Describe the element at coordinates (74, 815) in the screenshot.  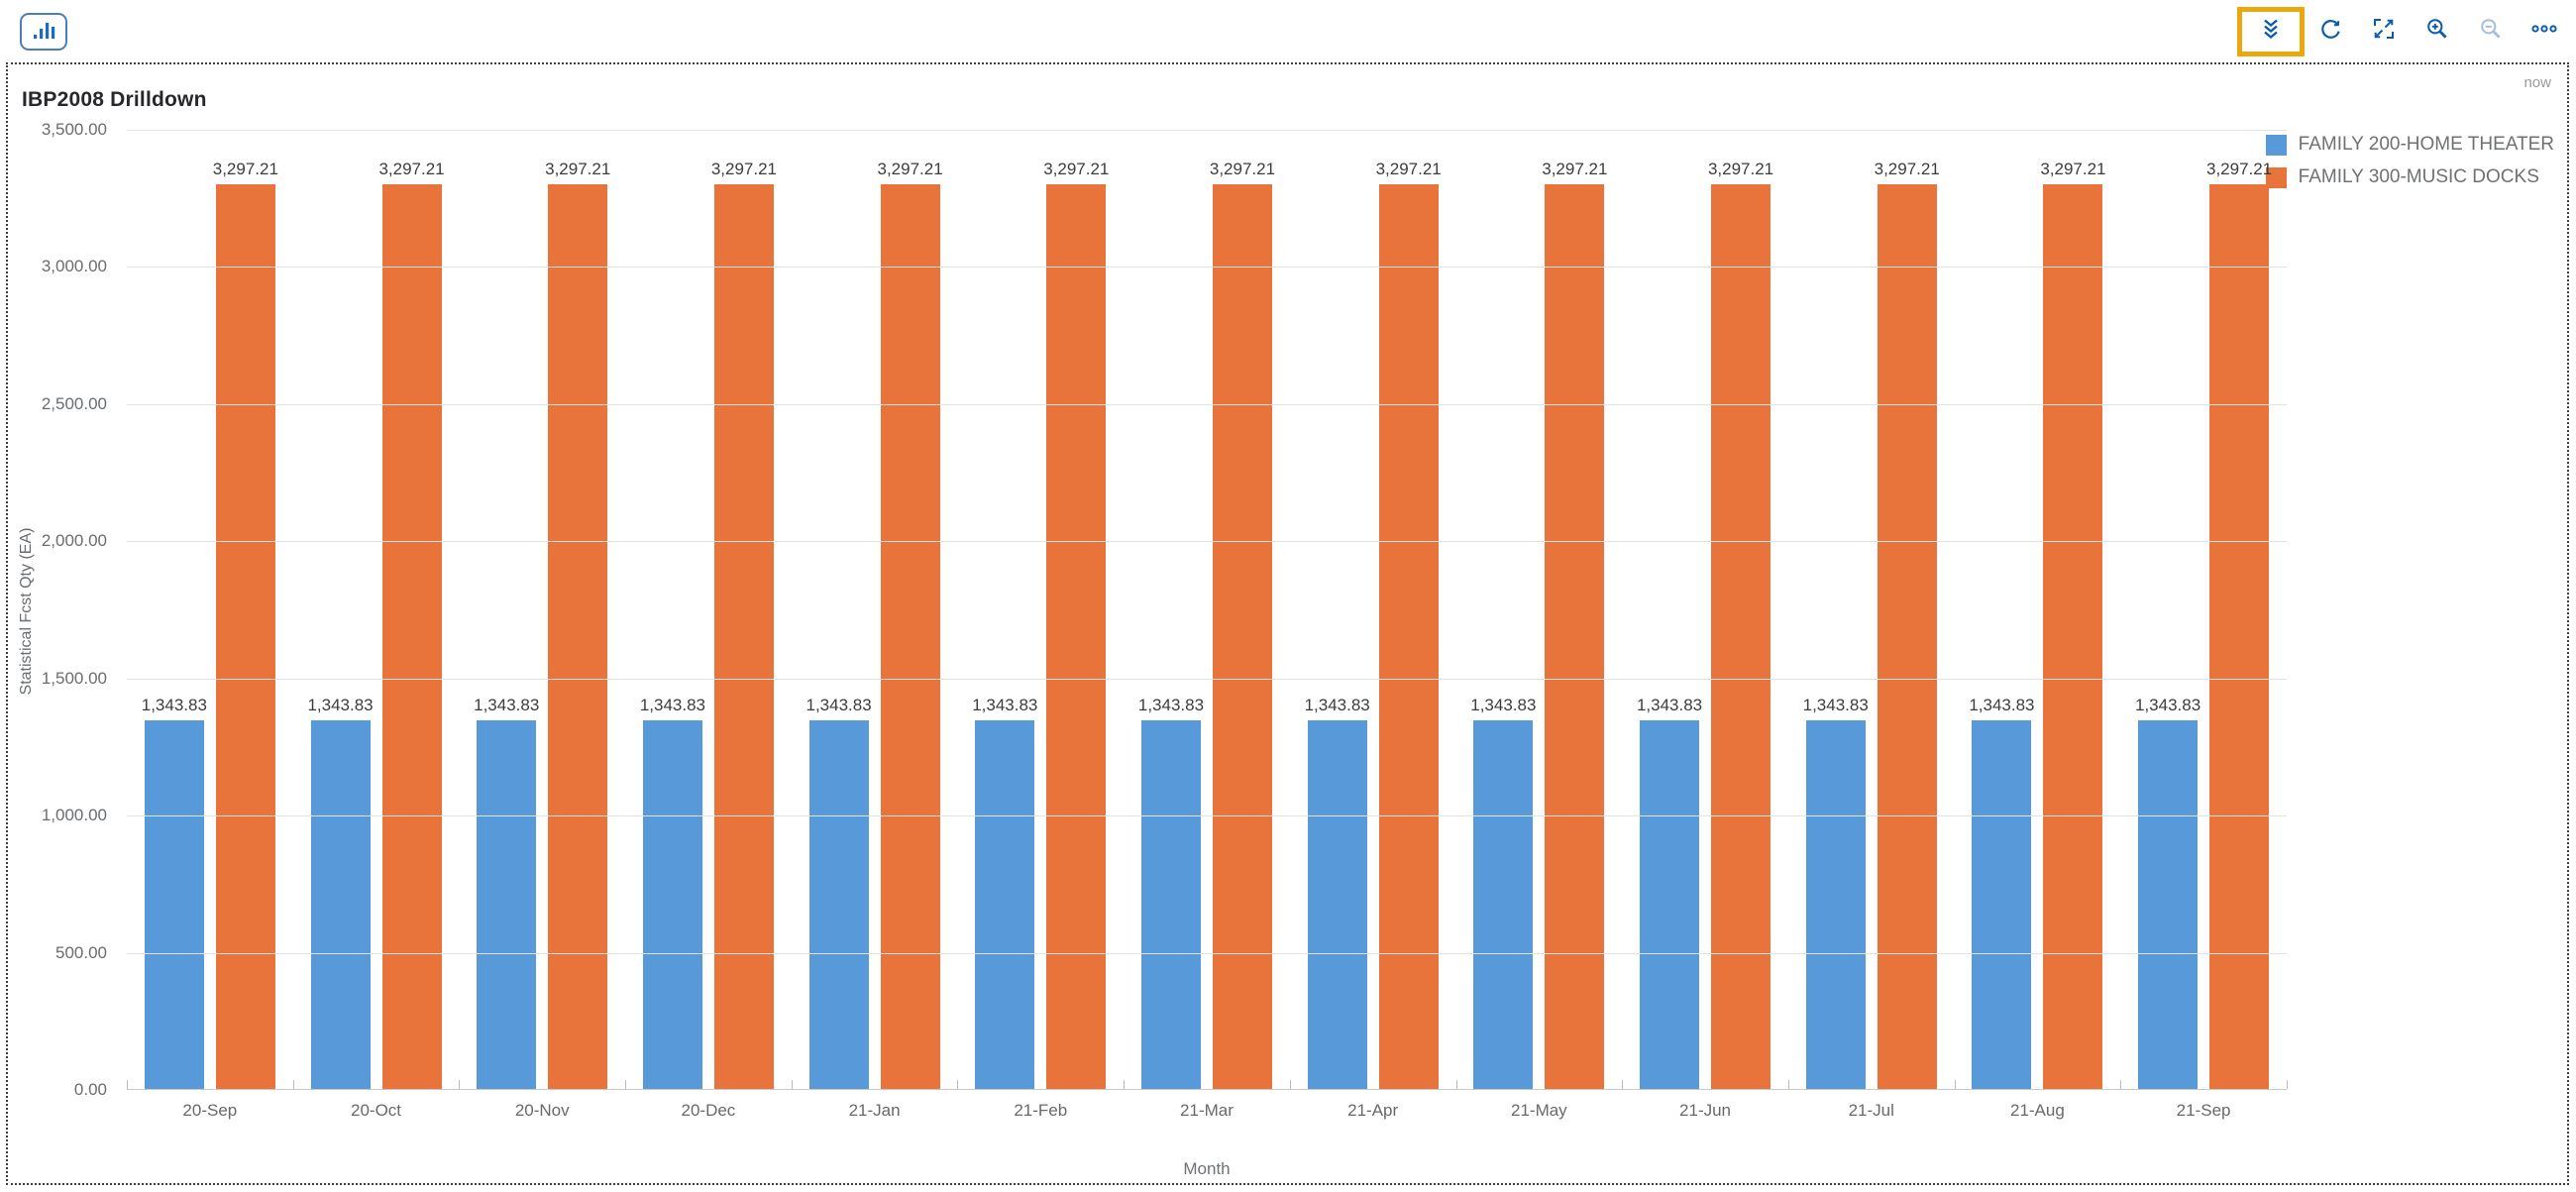
I see `y-axis-tick-label: 1,000.00` at that location.